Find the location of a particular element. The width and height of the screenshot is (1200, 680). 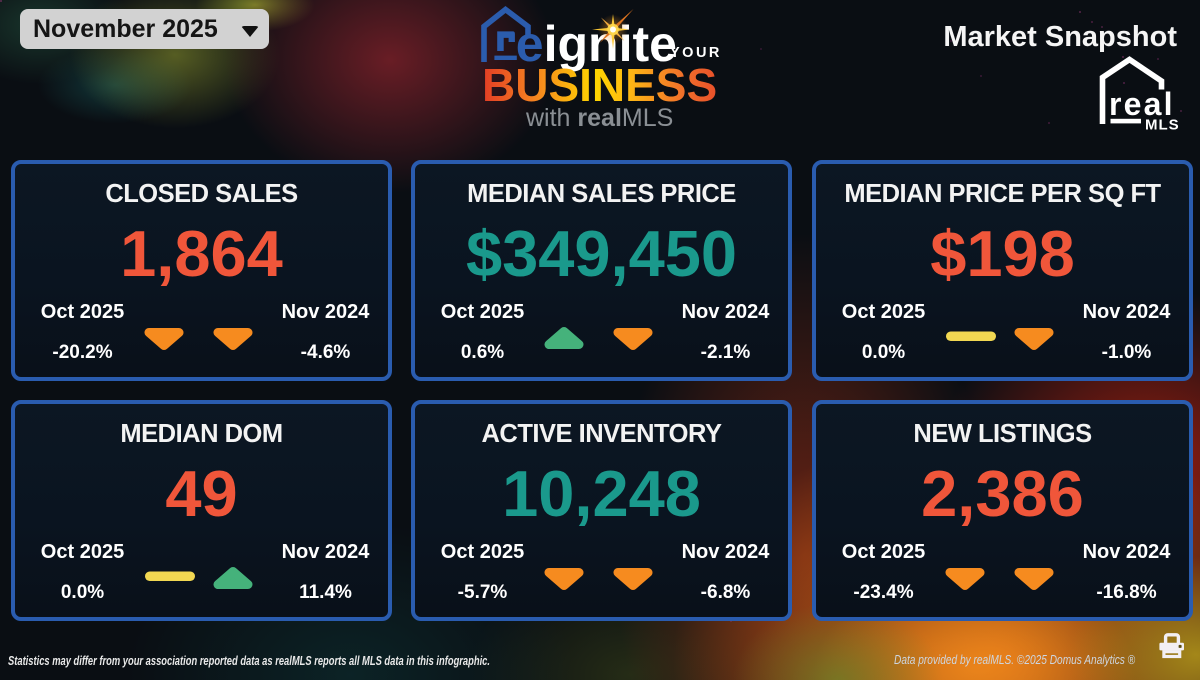

svg-text: real is located at coordinates (1142, 104).